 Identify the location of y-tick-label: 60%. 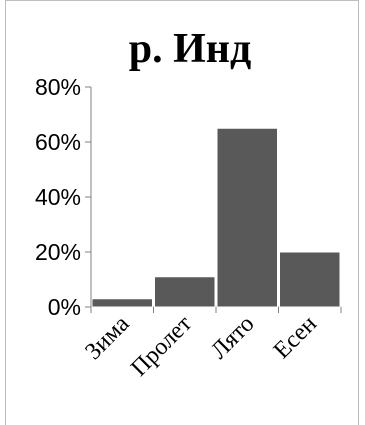
(58, 142).